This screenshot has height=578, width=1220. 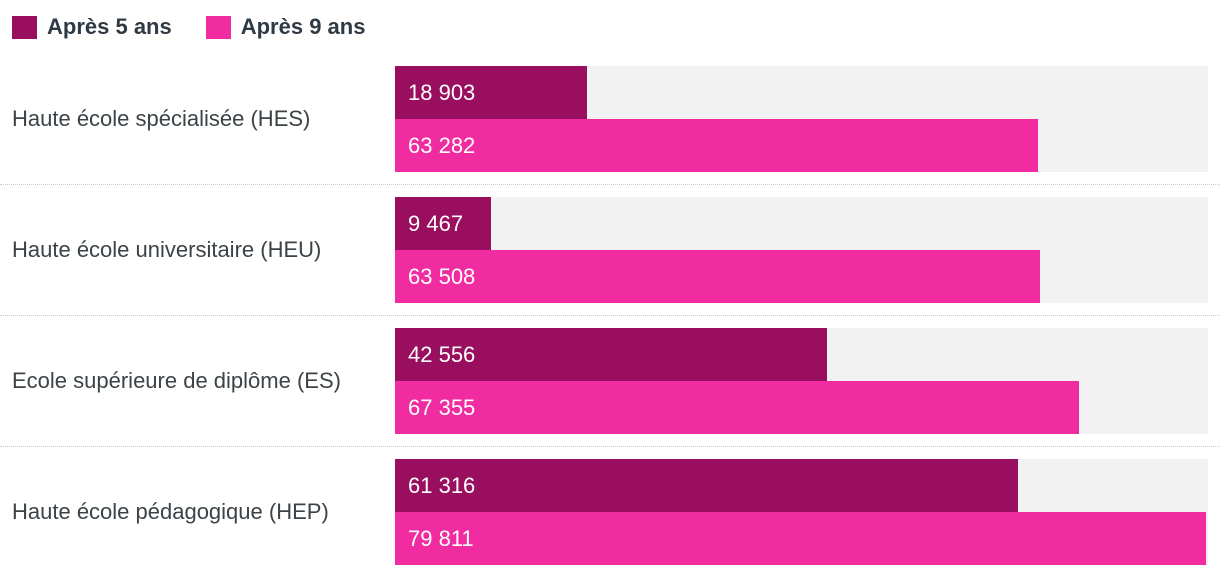 What do you see at coordinates (610, 20) in the screenshot?
I see `chart-legend: Après 5 ans Après 9 ans` at bounding box center [610, 20].